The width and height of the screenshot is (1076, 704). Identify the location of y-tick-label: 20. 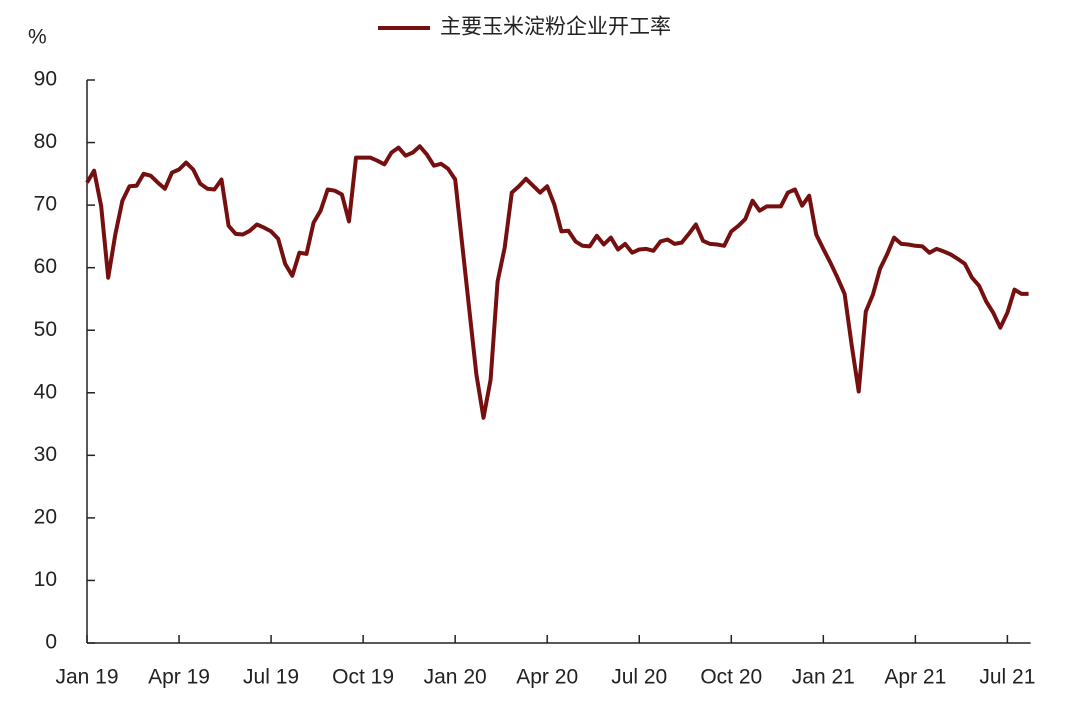
(45, 516).